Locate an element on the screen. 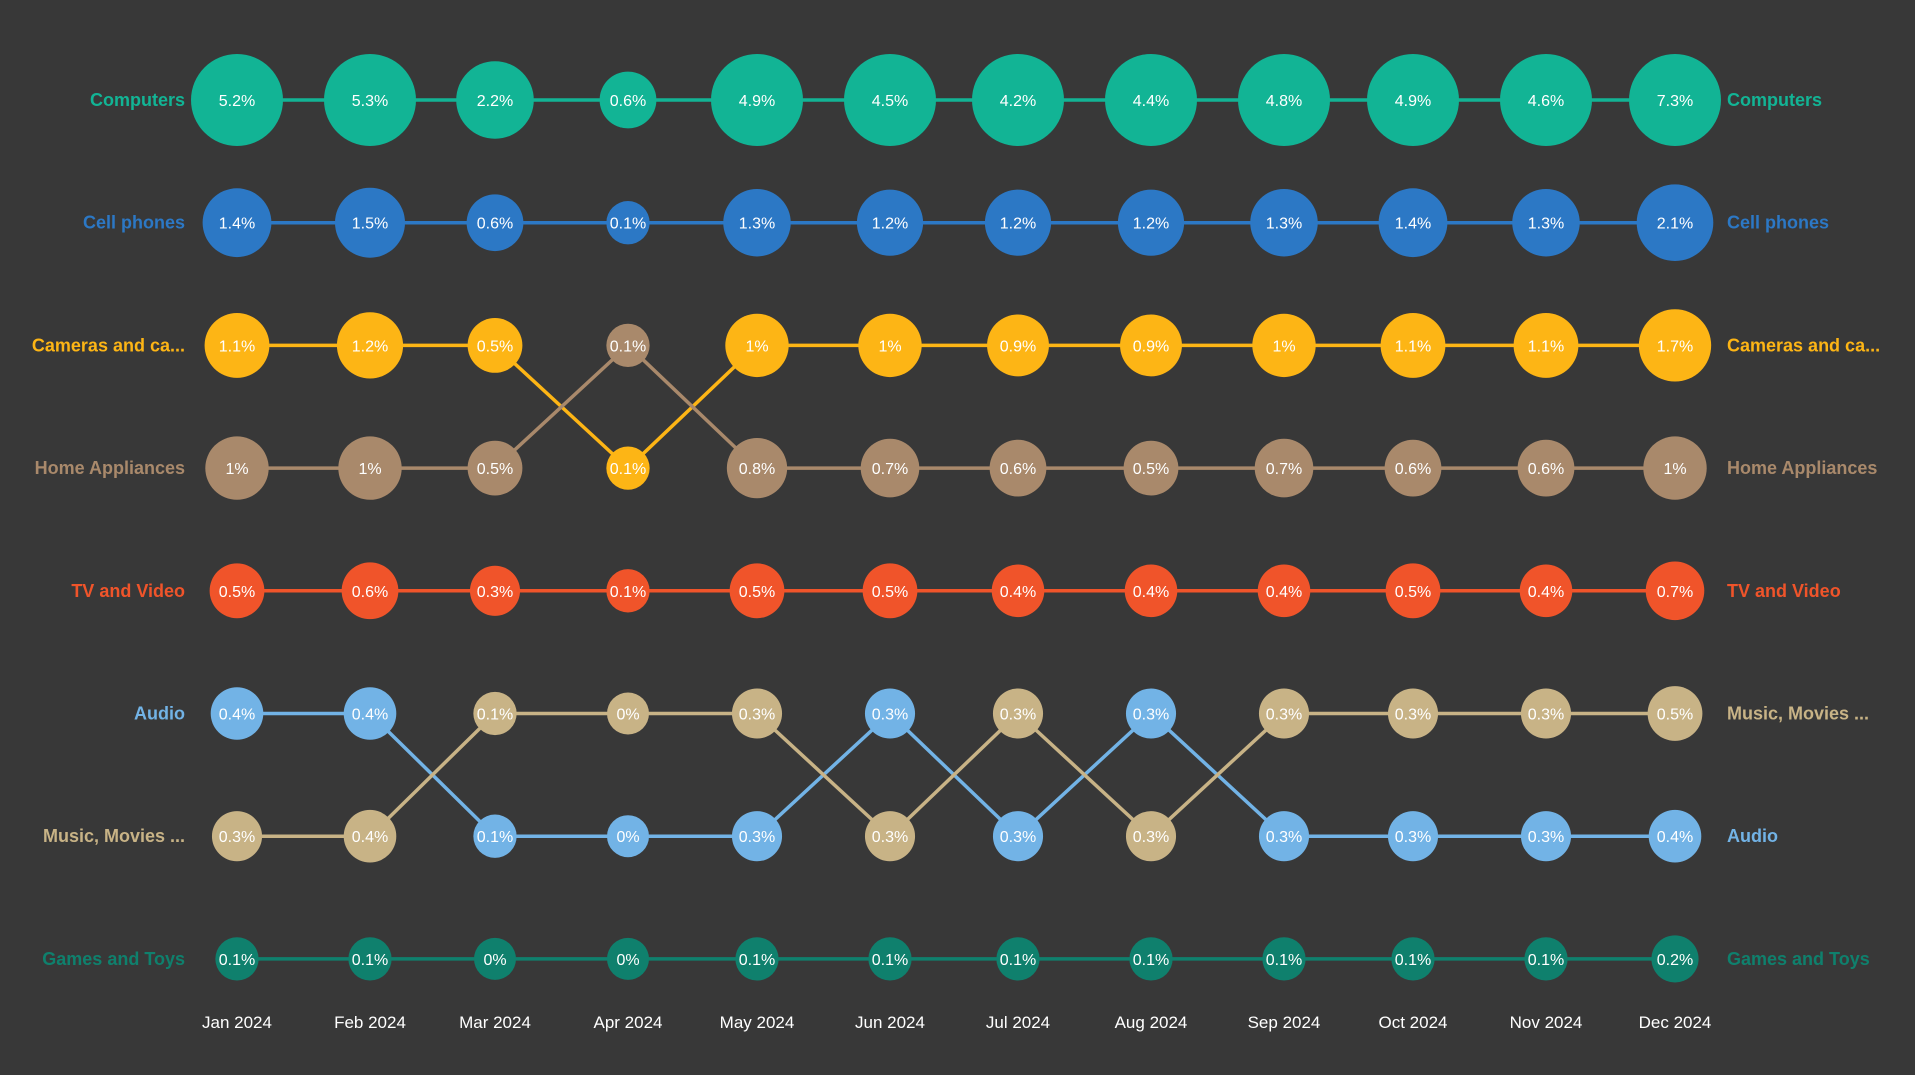 The width and height of the screenshot is (1915, 1075). point-cameras-and-camcorders: 1.1% is located at coordinates (1546, 345).